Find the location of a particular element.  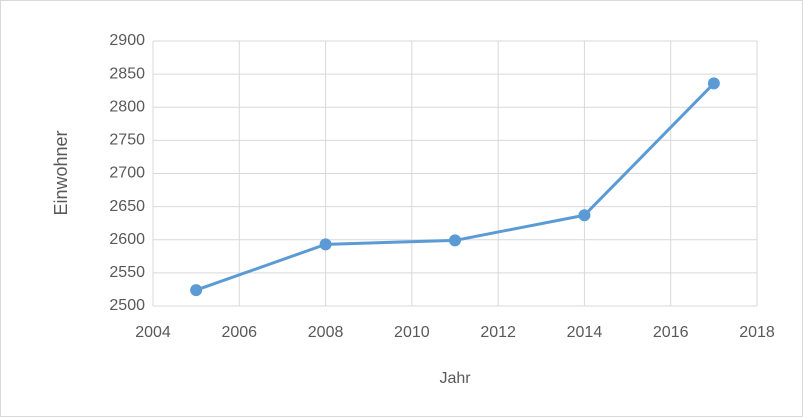

x-tick-label: 2016 is located at coordinates (671, 332).